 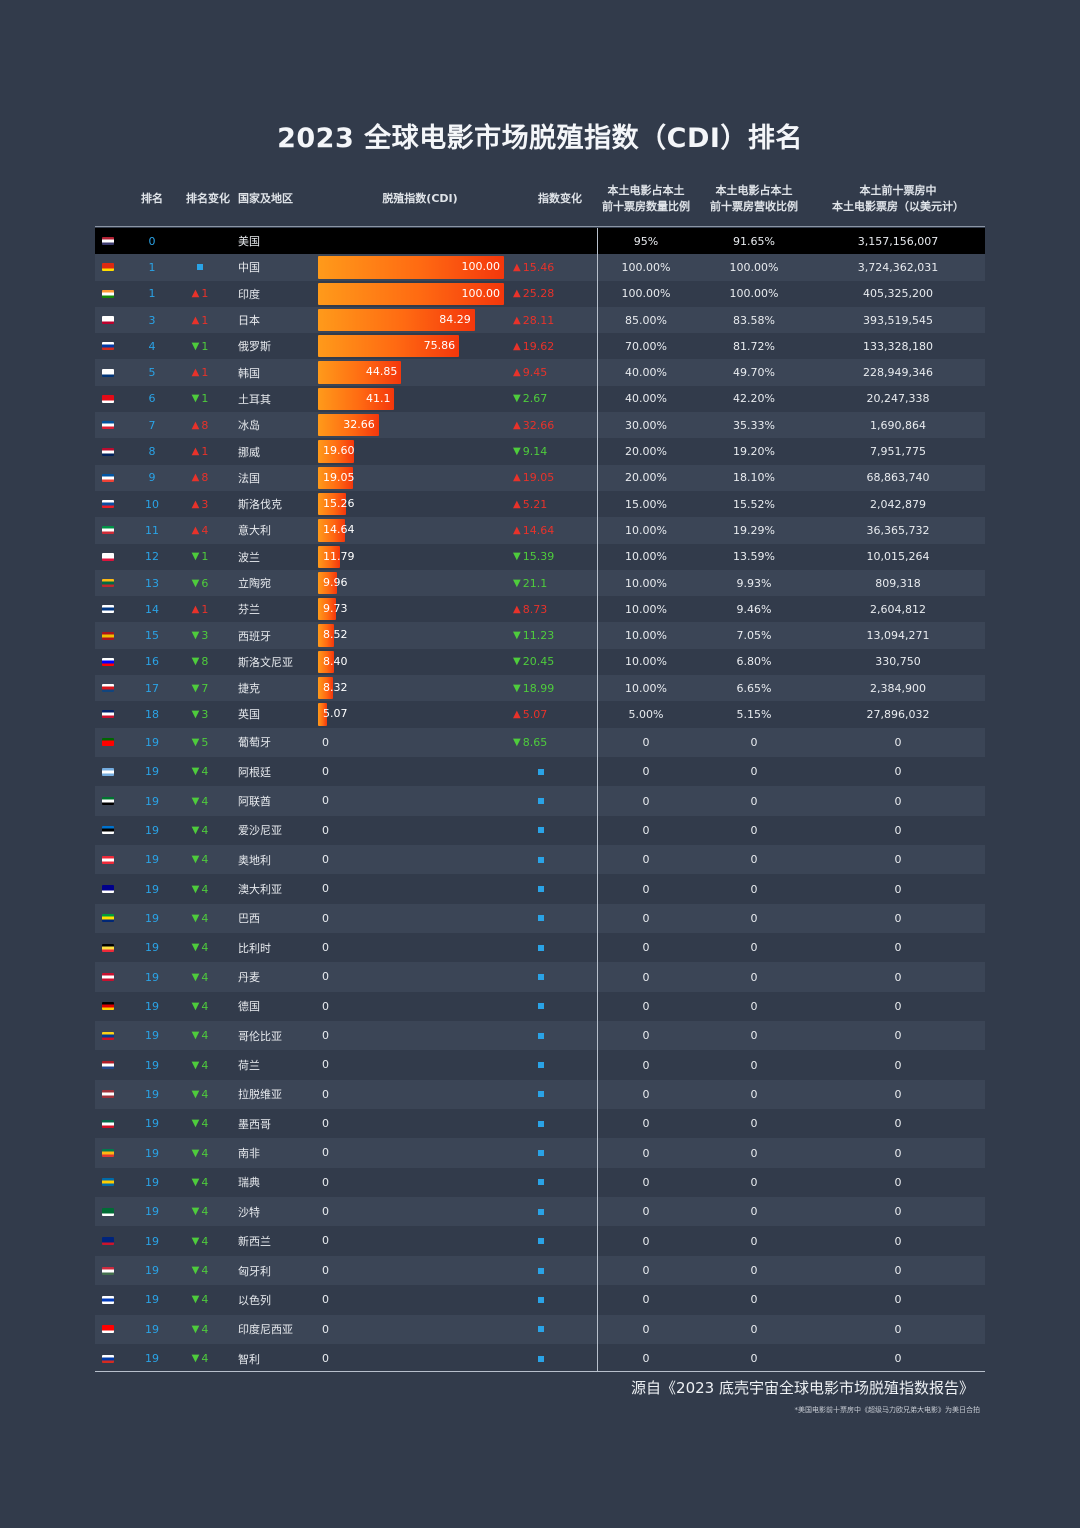 What do you see at coordinates (325, 889) in the screenshot?
I see `cdi-value-label: 0` at bounding box center [325, 889].